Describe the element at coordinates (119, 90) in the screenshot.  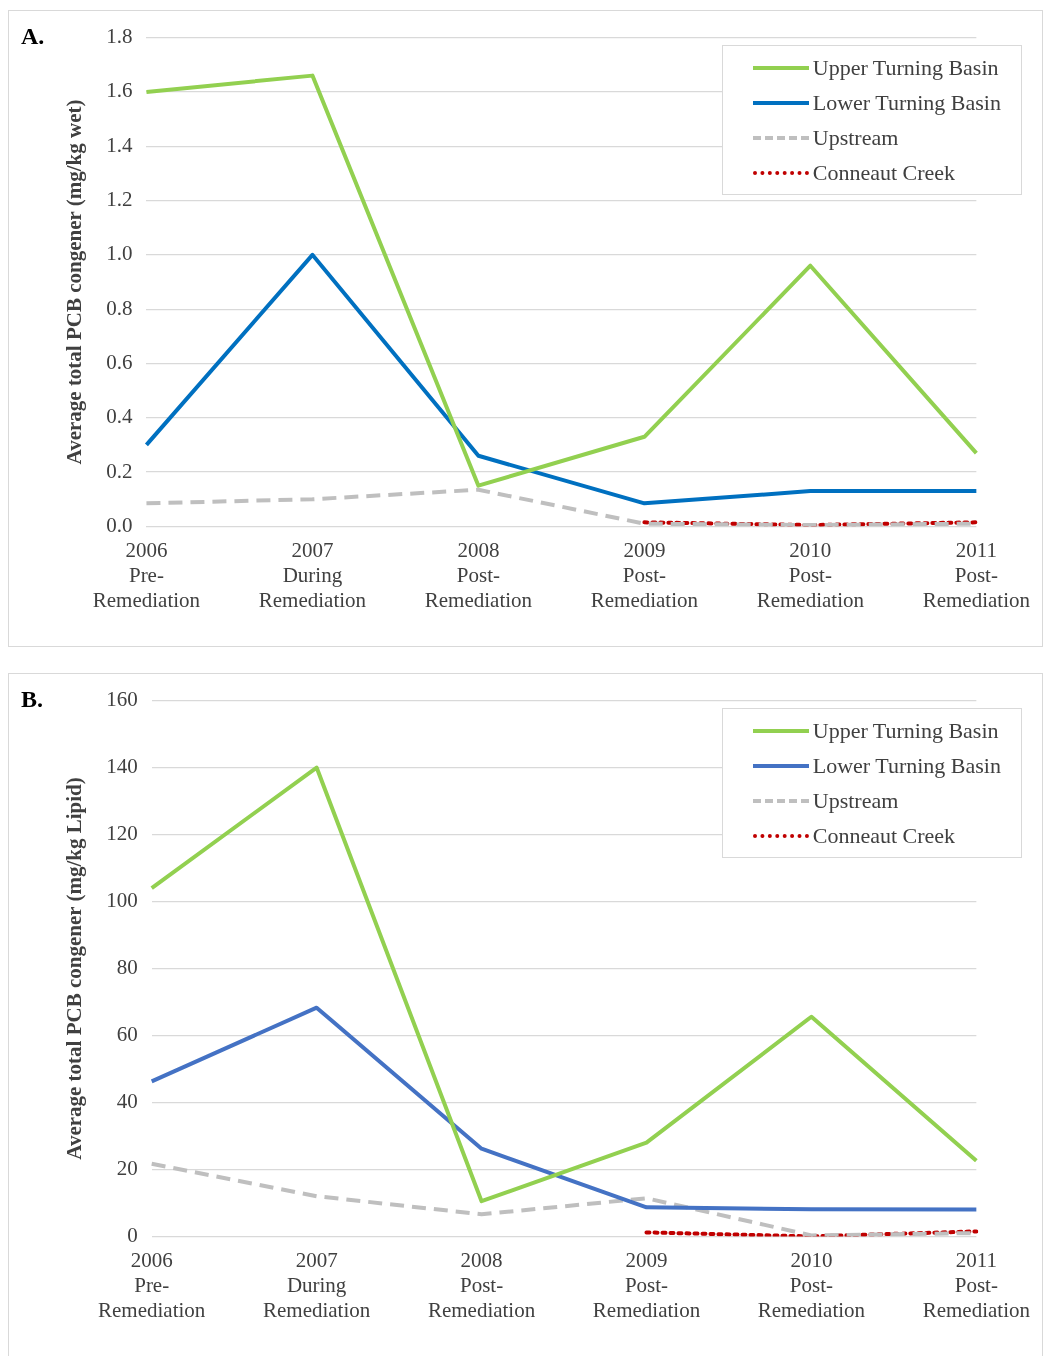
I see `y-tick-label: 1.6` at that location.